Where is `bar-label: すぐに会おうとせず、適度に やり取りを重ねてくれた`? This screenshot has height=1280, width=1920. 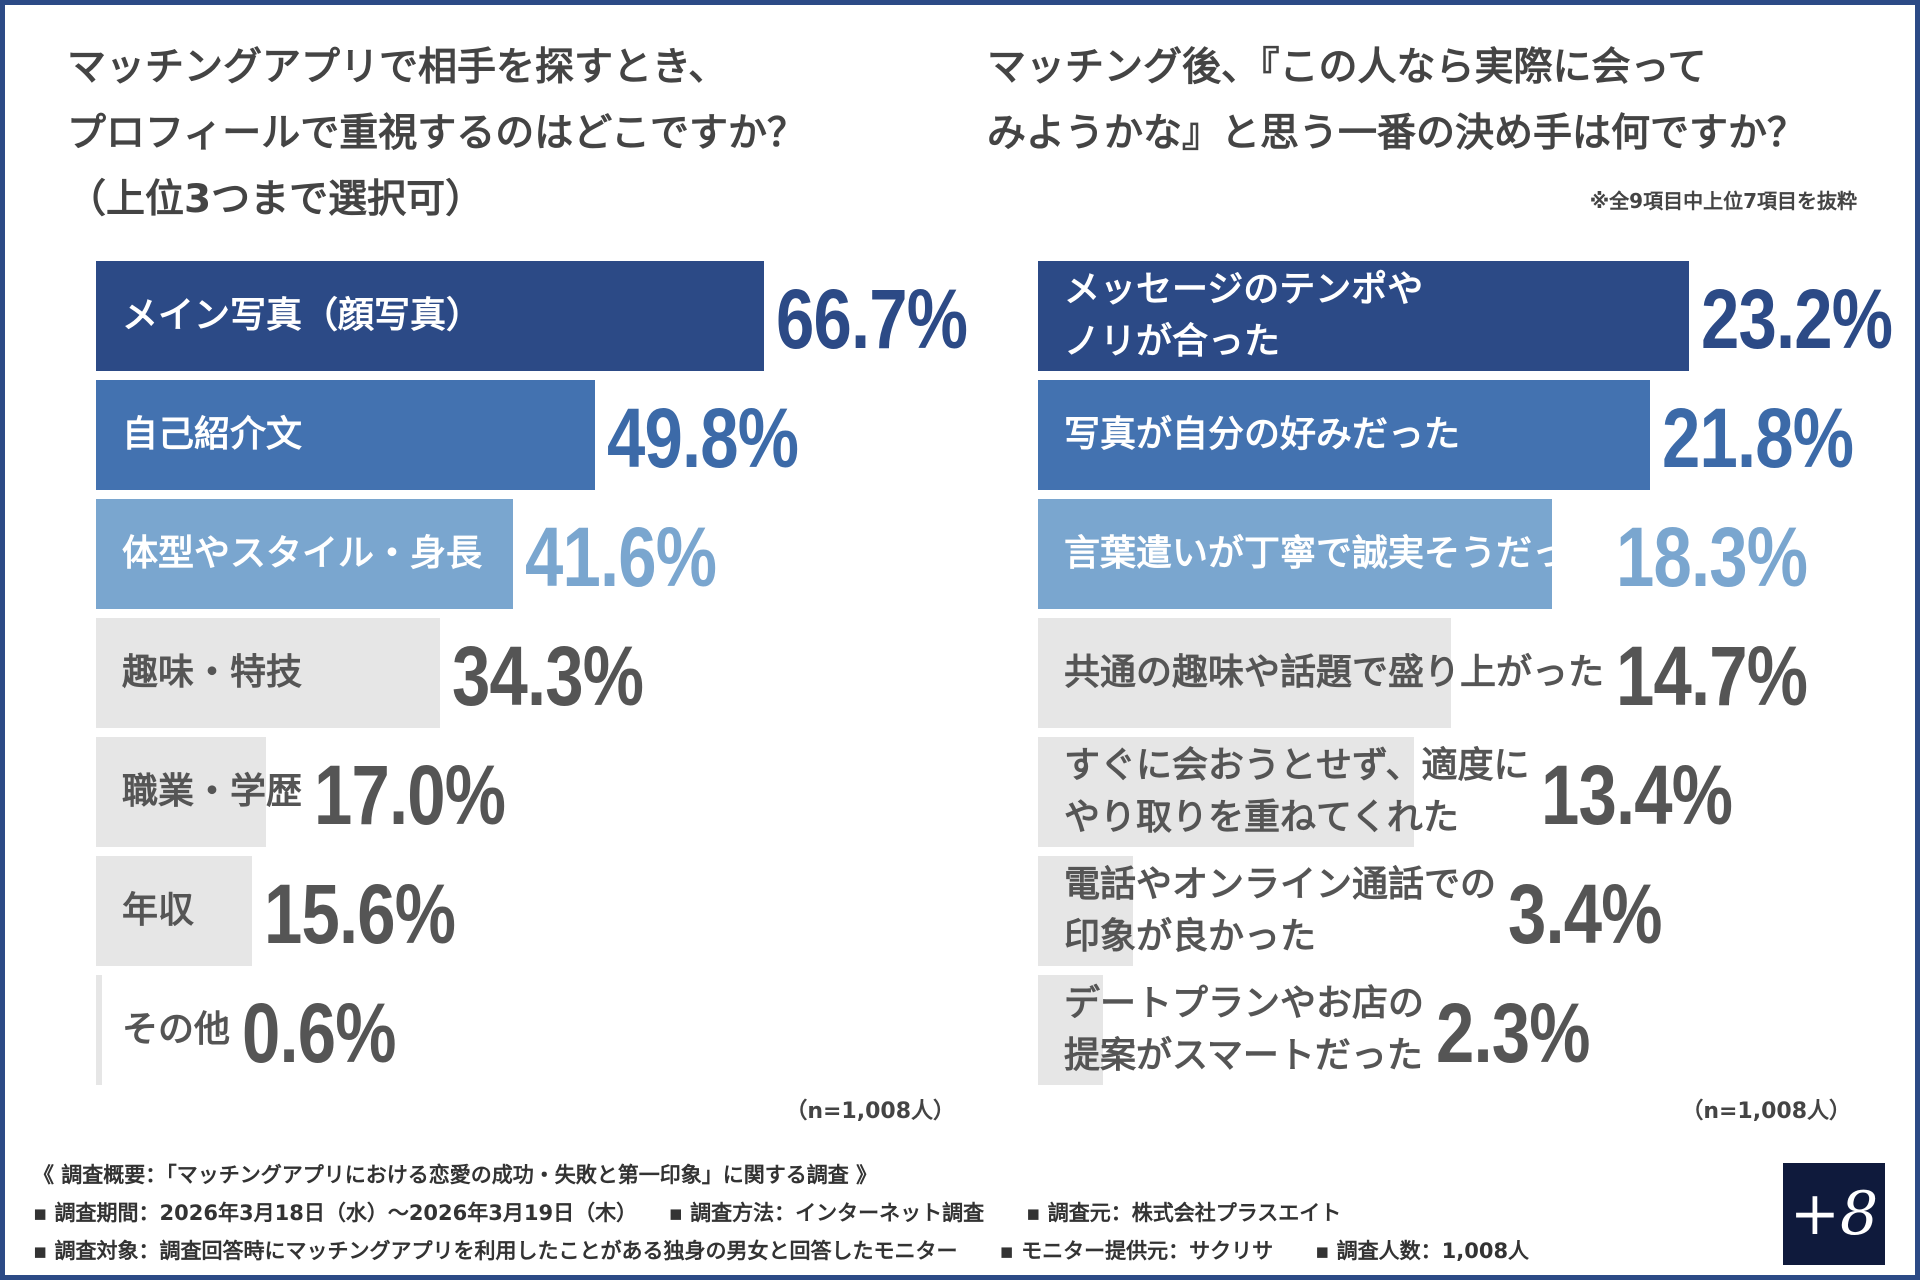 bar-label: すぐに会おうとせず、適度に やり取りを重ねてくれた is located at coordinates (1297, 791).